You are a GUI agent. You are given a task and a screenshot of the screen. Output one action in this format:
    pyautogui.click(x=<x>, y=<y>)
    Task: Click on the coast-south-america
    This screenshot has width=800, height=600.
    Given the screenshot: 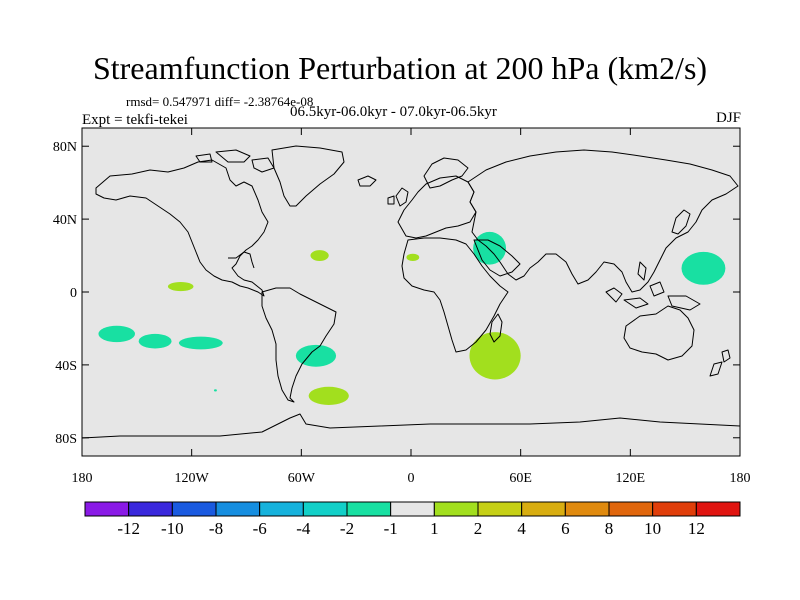 What is the action you would take?
    pyautogui.click(x=299, y=345)
    